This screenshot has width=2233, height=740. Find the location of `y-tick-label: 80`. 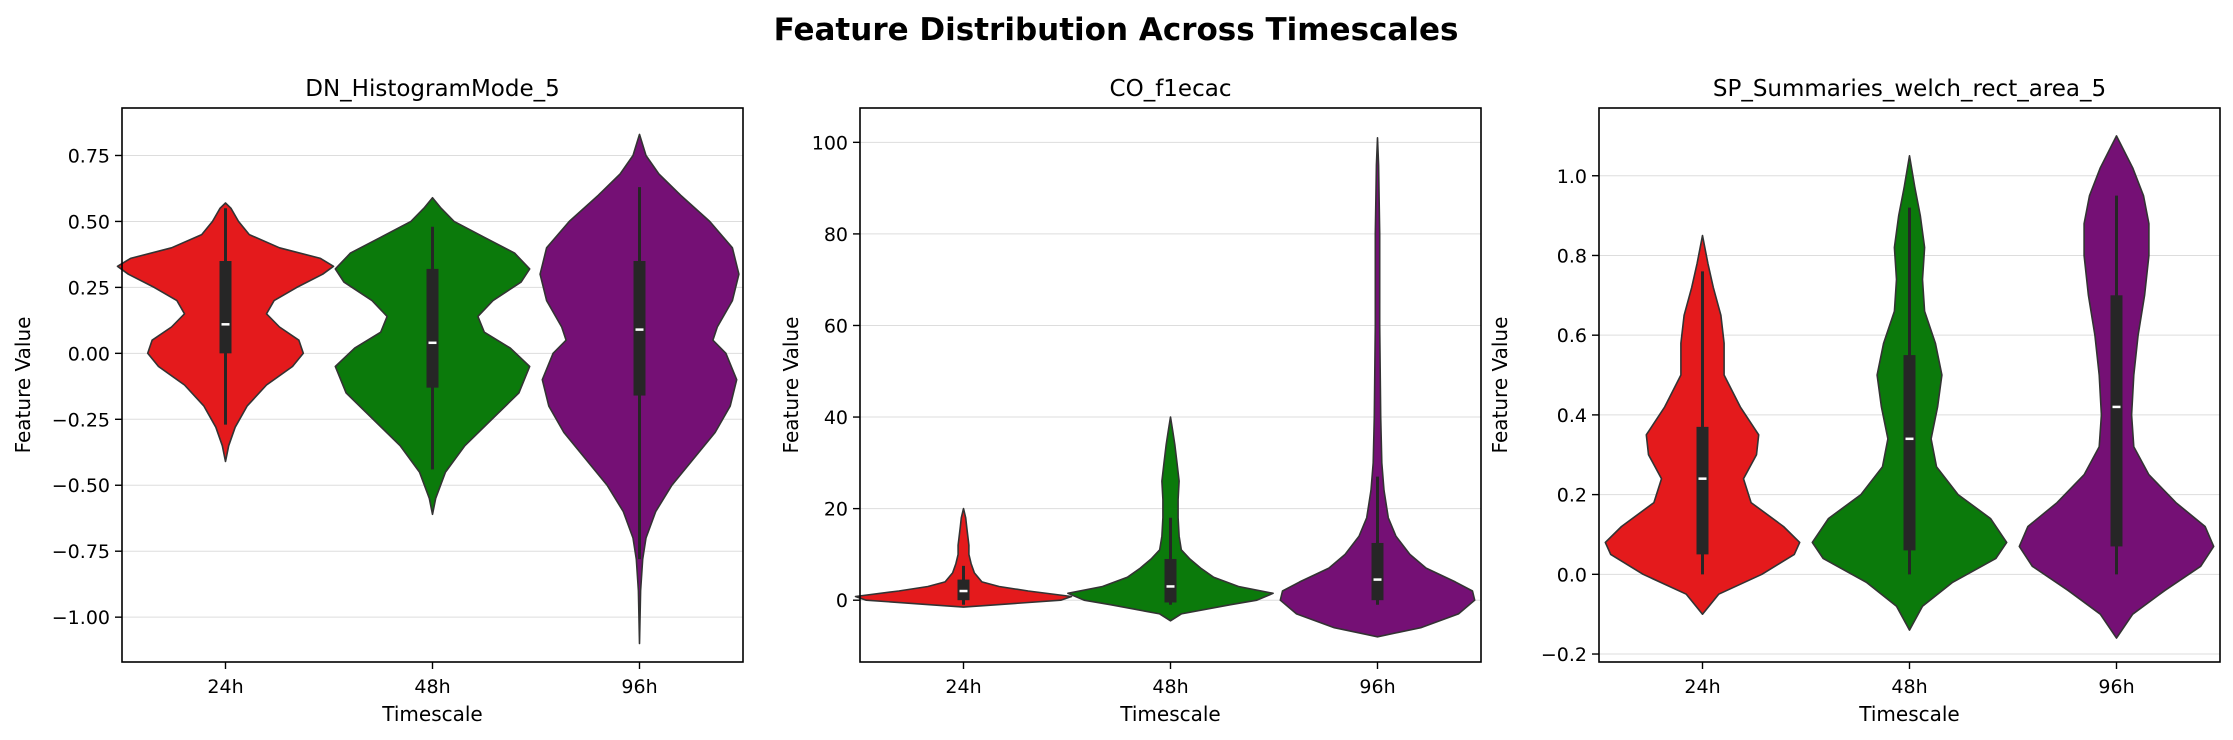

y-tick-label: 80 is located at coordinates (836, 235).